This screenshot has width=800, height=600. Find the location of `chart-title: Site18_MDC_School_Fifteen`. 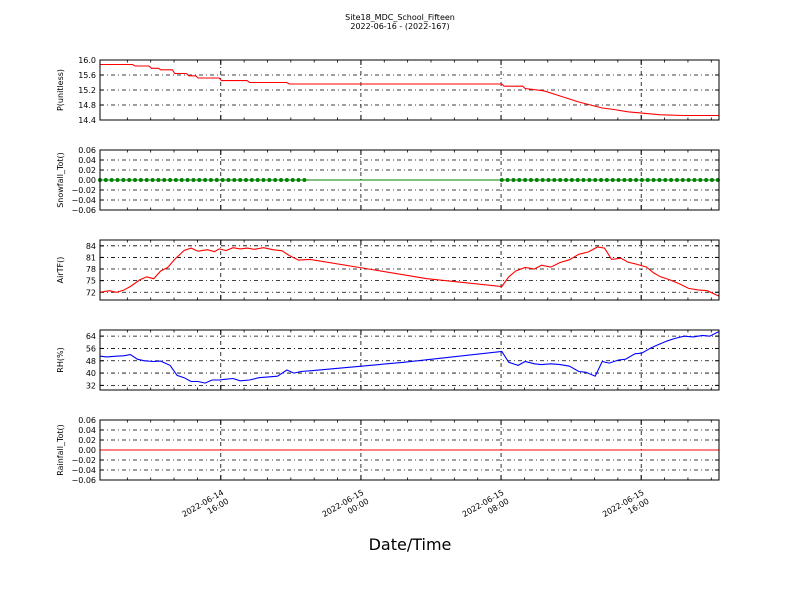

chart-title: Site18_MDC_School_Fifteen is located at coordinates (400, 17).